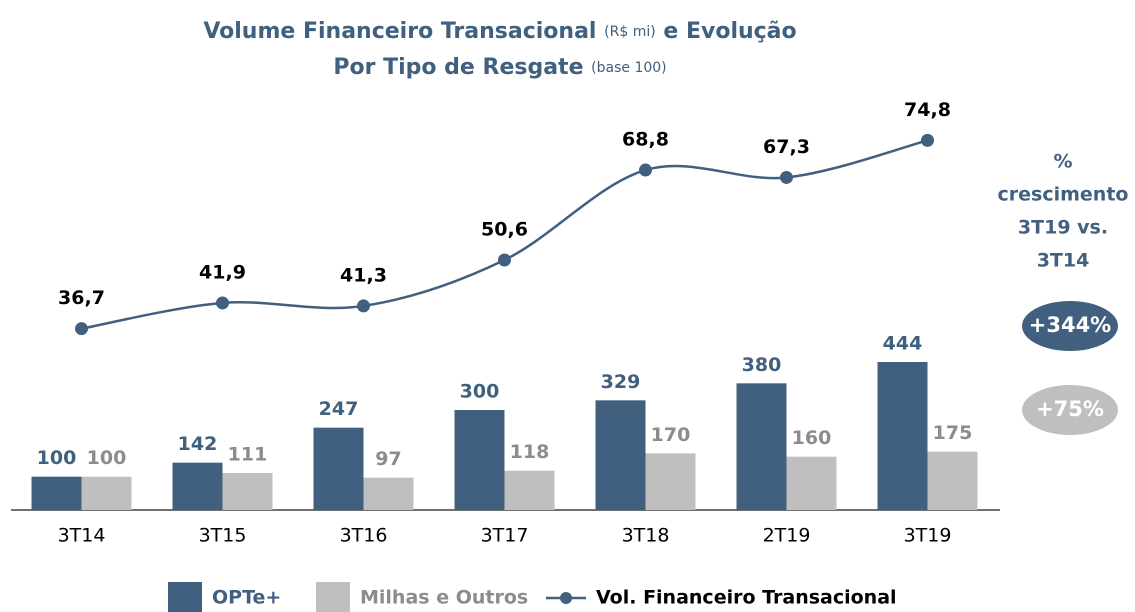  I want to click on data-label: 247, so click(339, 409).